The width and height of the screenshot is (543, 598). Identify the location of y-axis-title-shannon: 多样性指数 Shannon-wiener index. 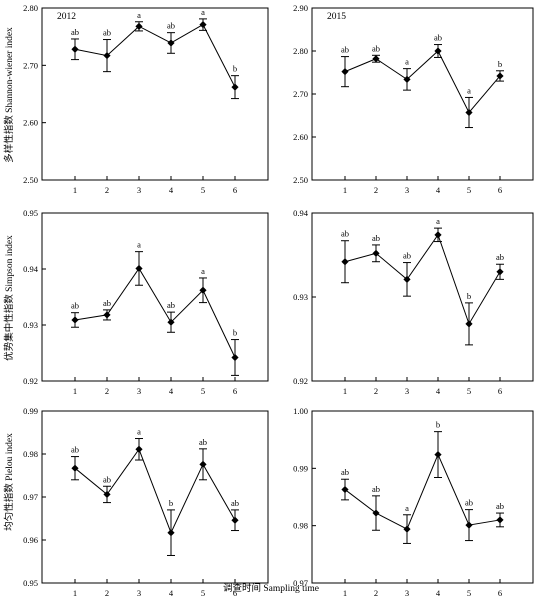
(9, 95).